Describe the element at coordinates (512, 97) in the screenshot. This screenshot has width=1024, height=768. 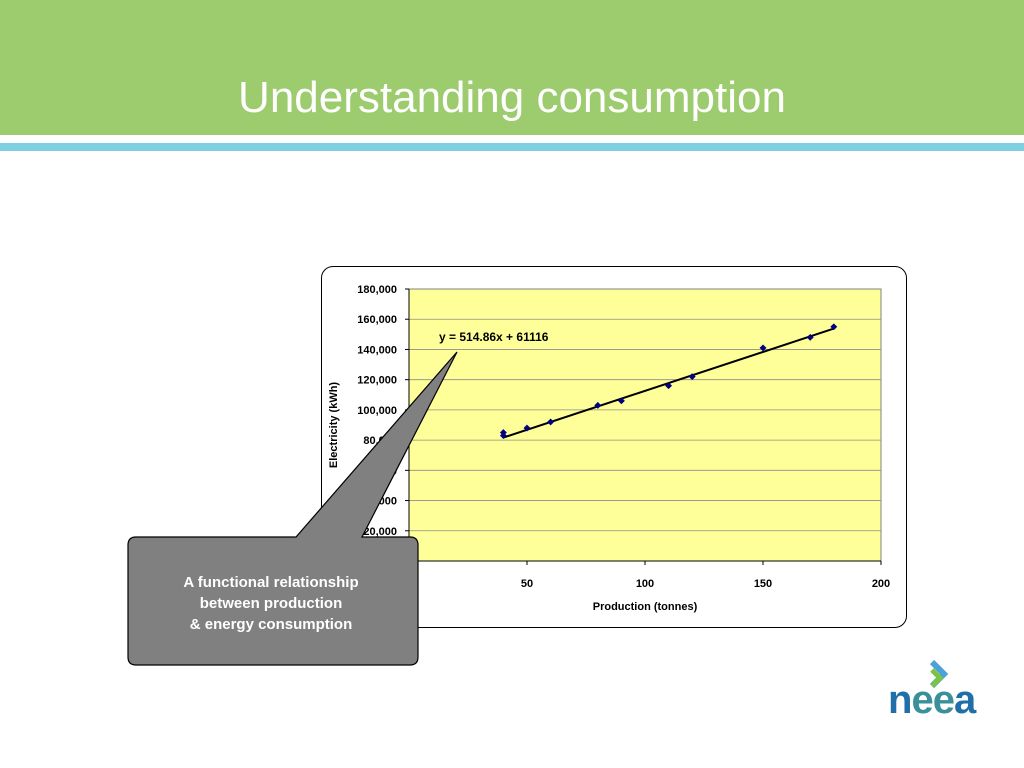
I see `slide-title: Understanding consumption` at that location.